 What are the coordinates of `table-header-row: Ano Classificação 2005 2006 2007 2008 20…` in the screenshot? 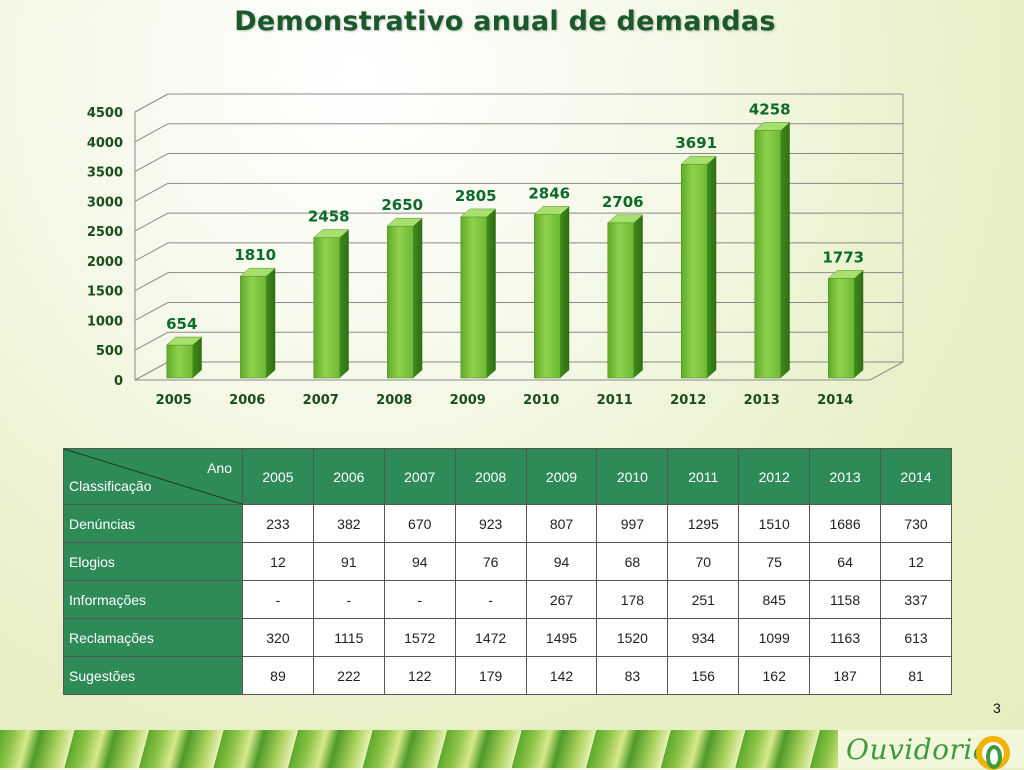 It's located at (507, 476).